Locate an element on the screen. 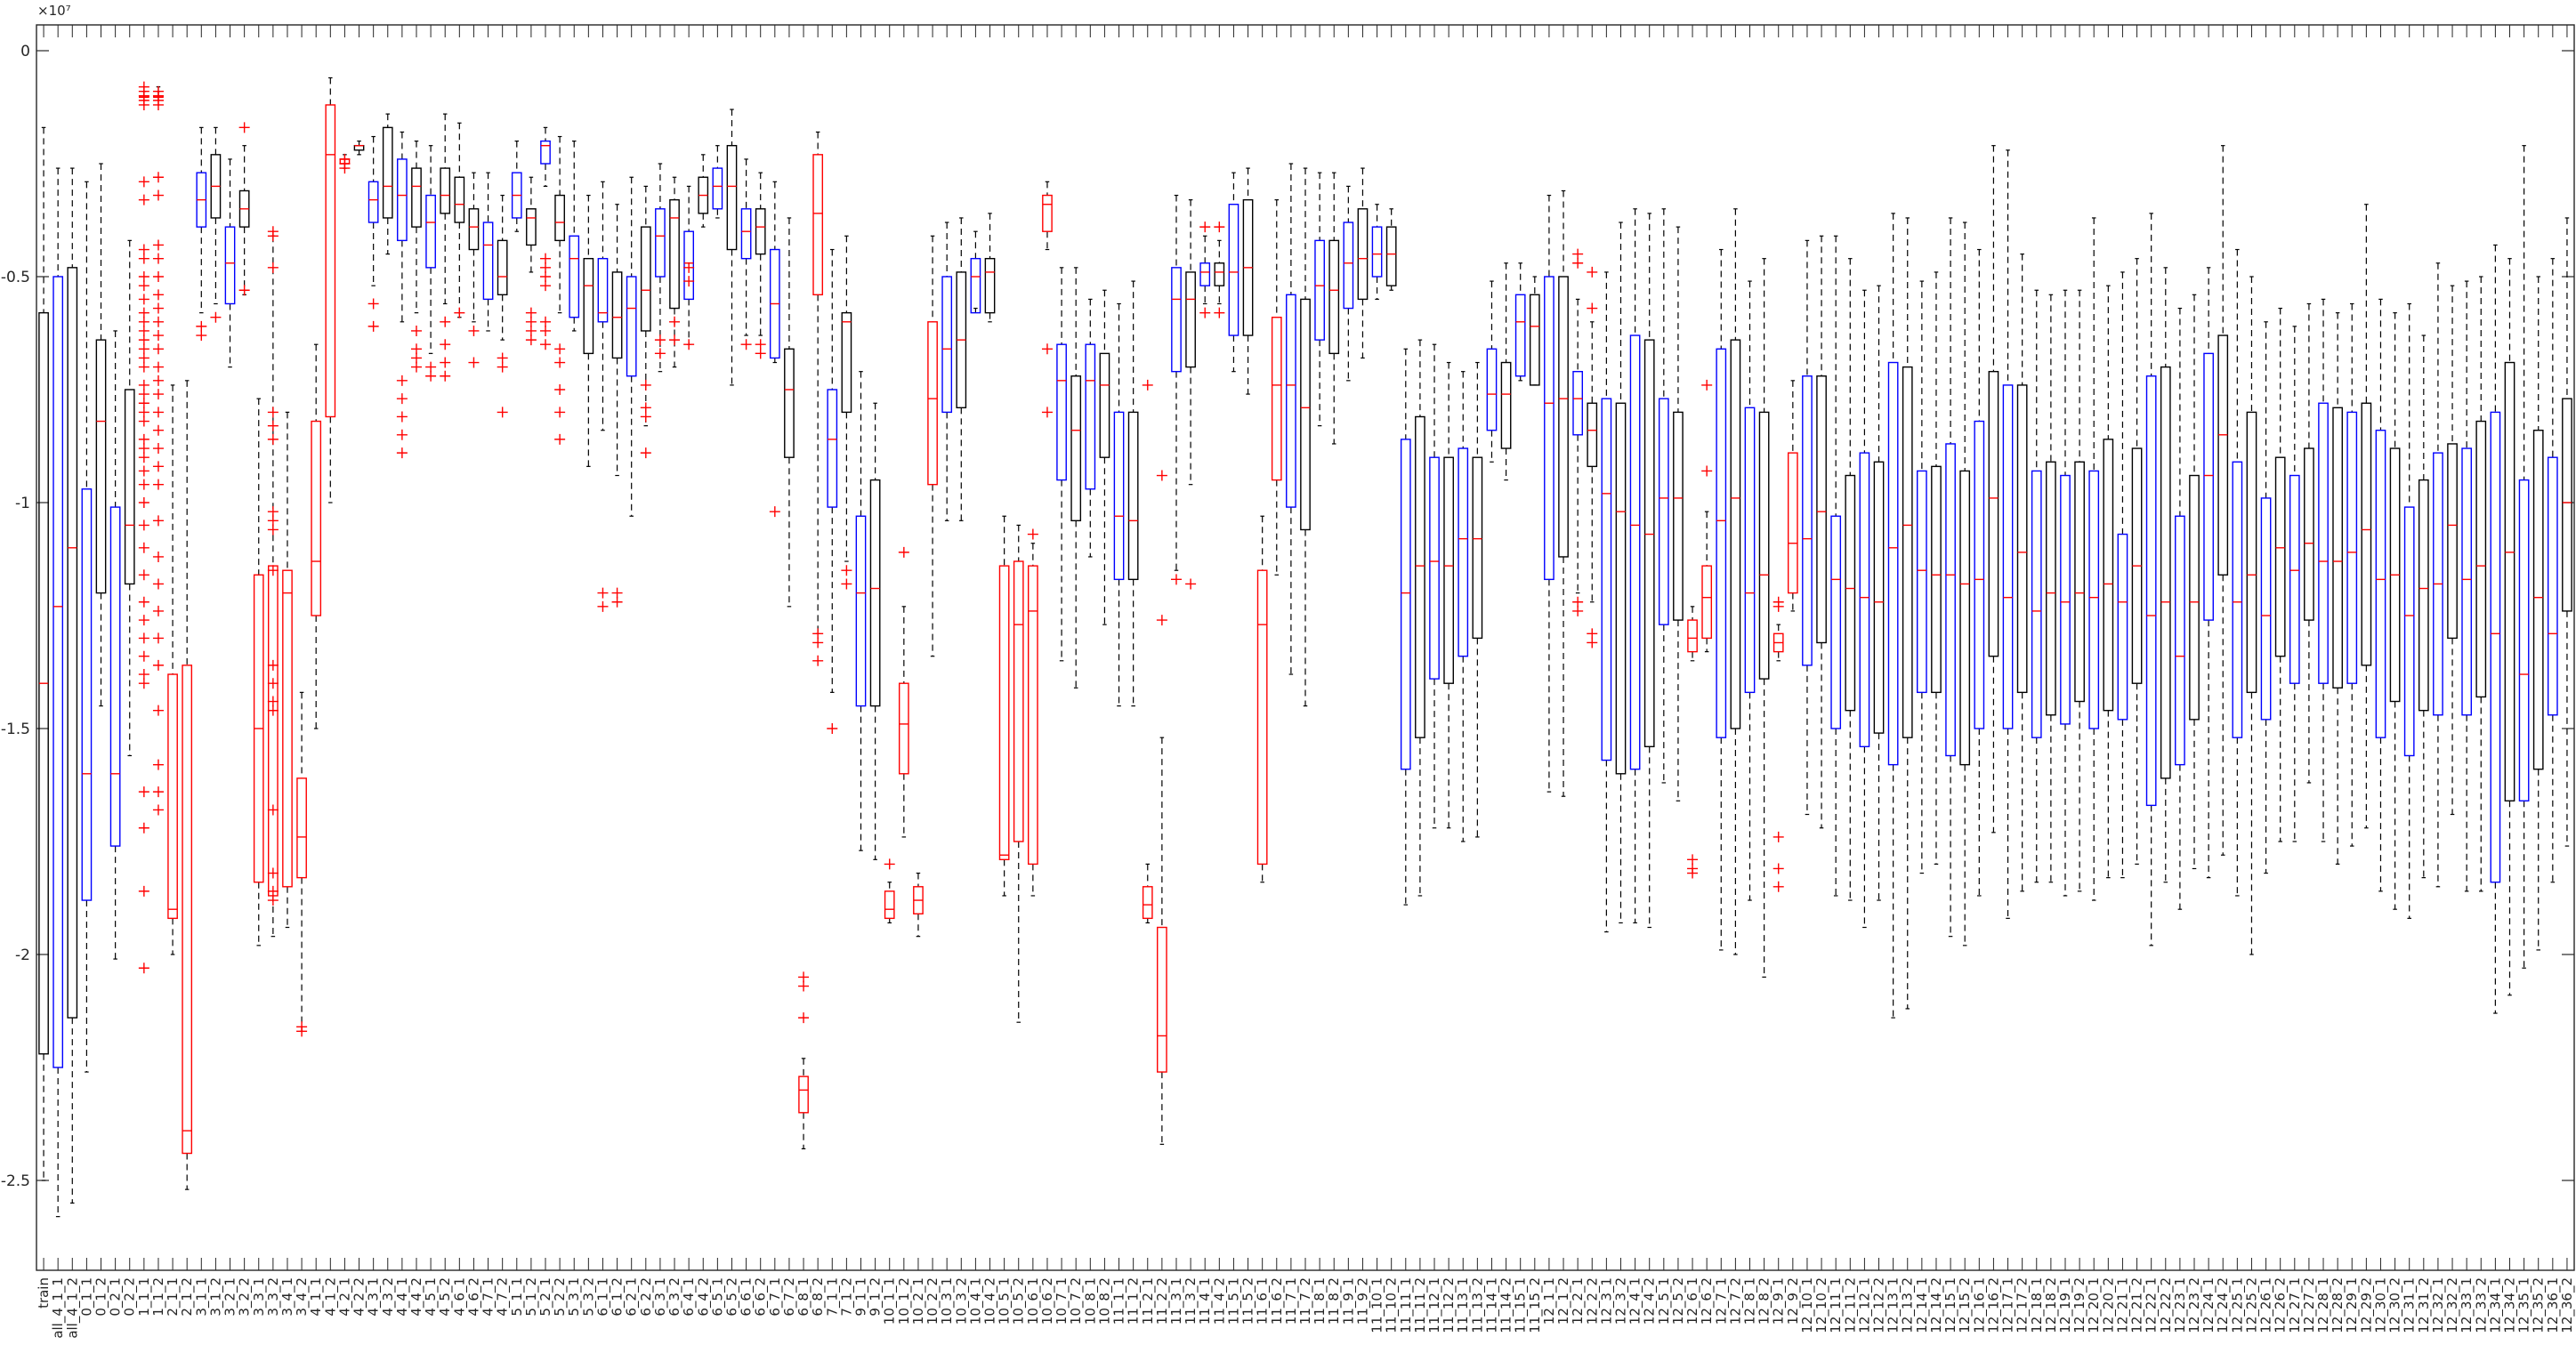 This screenshot has width=2576, height=1345. x-tick-label: 0_1_1 is located at coordinates (86, 1297).